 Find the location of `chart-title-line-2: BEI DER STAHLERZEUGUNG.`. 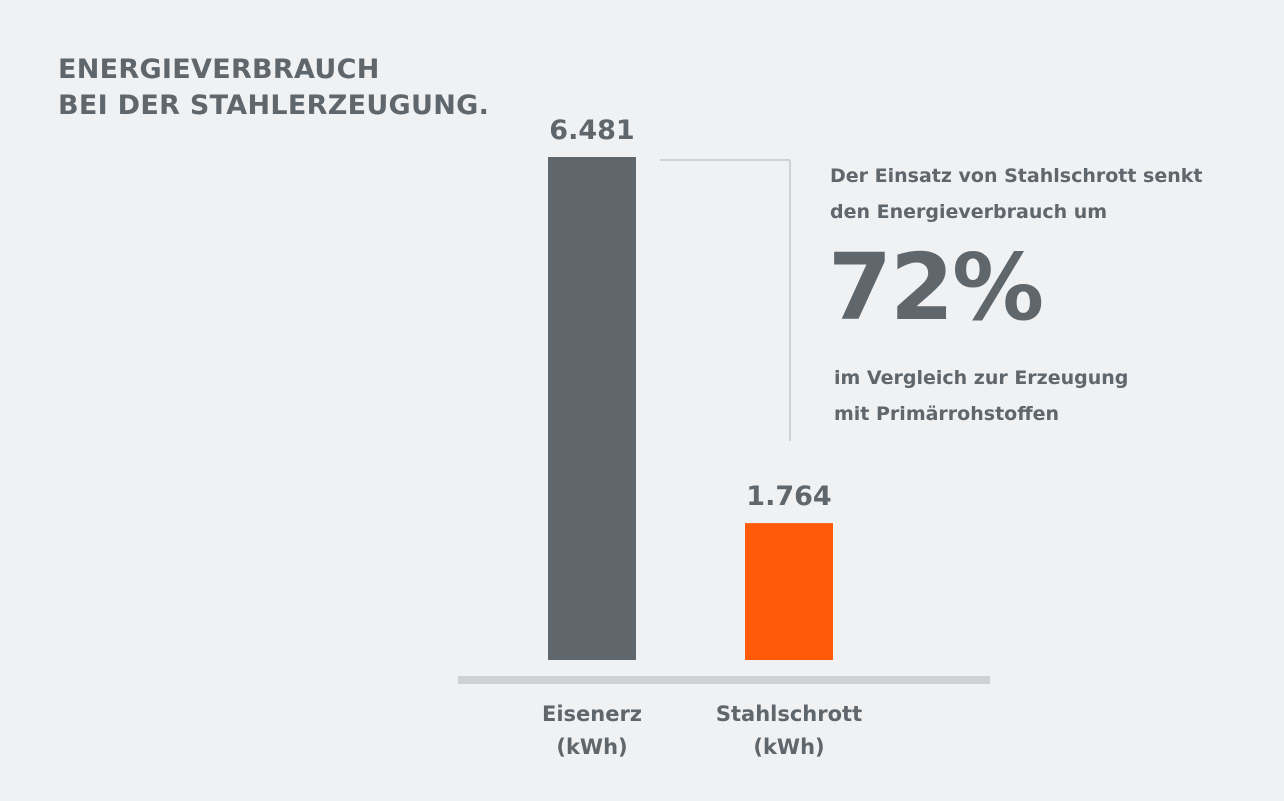

chart-title-line-2: BEI DER STAHLERZEUGUNG. is located at coordinates (274, 105).